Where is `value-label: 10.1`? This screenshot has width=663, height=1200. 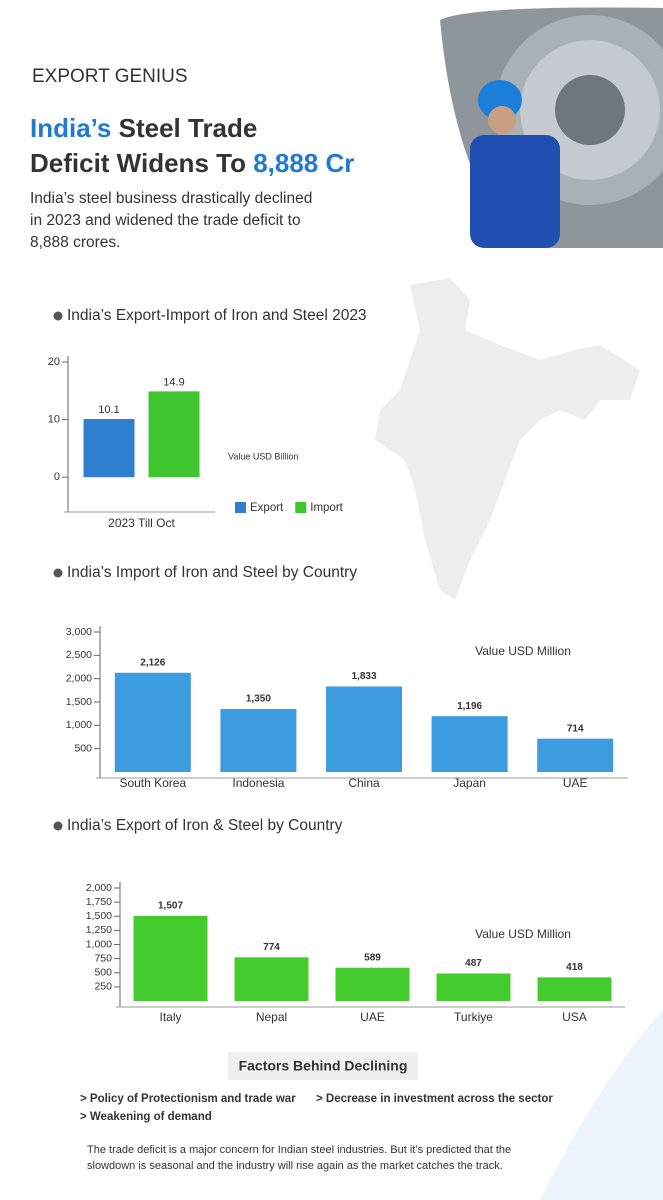
value-label: 10.1 is located at coordinates (108, 410).